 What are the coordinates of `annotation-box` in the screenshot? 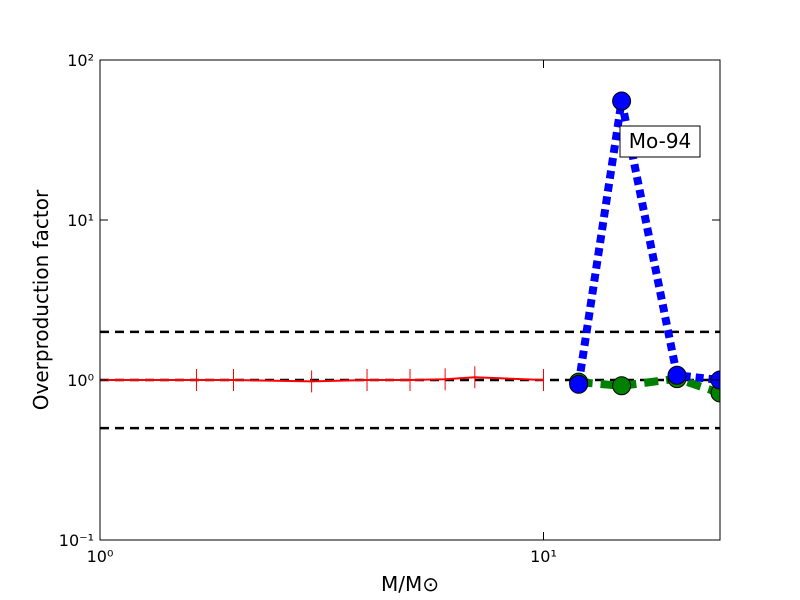 It's located at (660, 141).